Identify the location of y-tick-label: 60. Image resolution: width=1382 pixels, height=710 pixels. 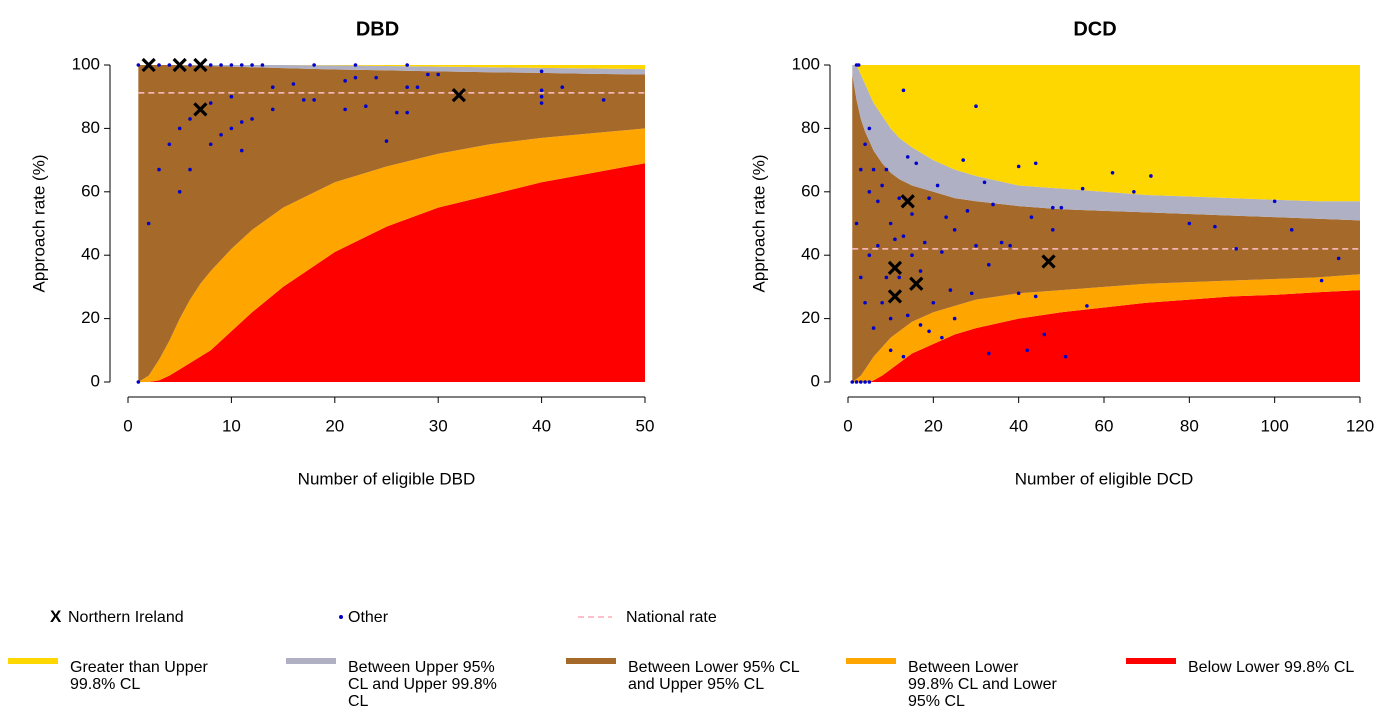
(810, 190).